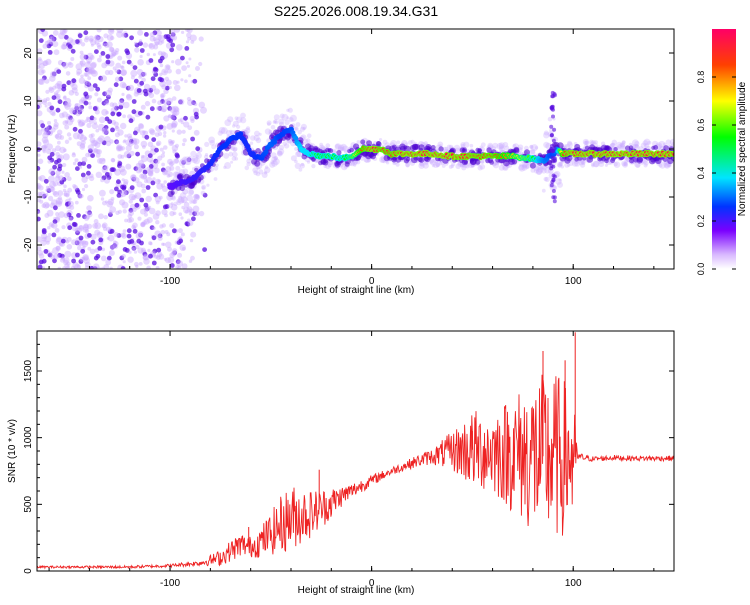 This screenshot has height=605, width=750. What do you see at coordinates (665, 159) in the screenshot?
I see `ridge-shadow-point` at bounding box center [665, 159].